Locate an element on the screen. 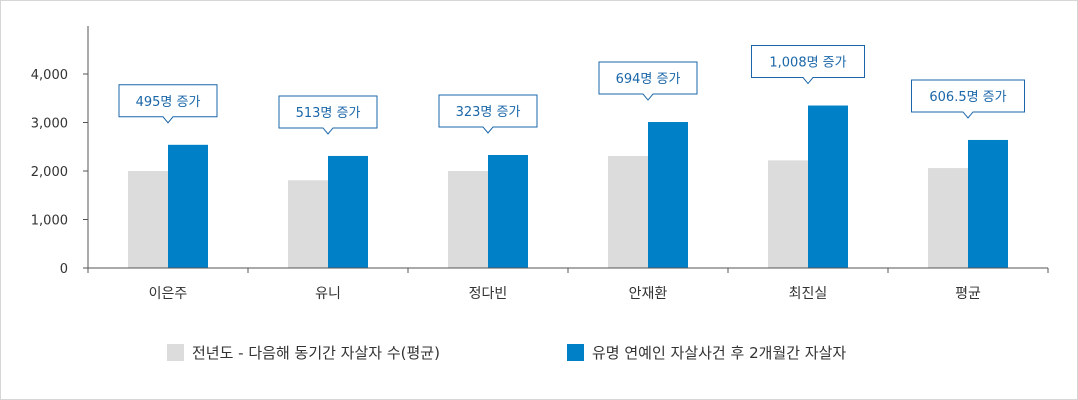 The height and width of the screenshot is (400, 1078). callout-label: 495명 증가 is located at coordinates (168, 102).